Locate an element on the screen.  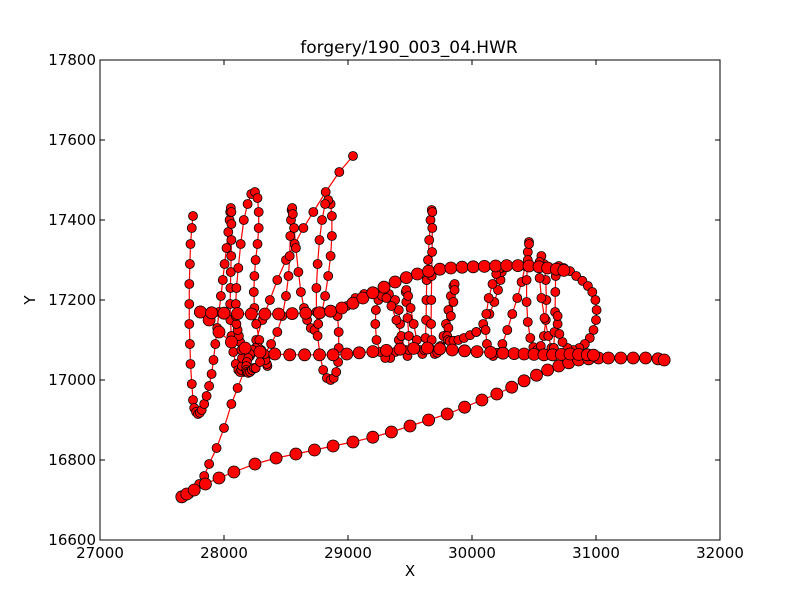
y-tick-label: 17800 is located at coordinates (72, 60).